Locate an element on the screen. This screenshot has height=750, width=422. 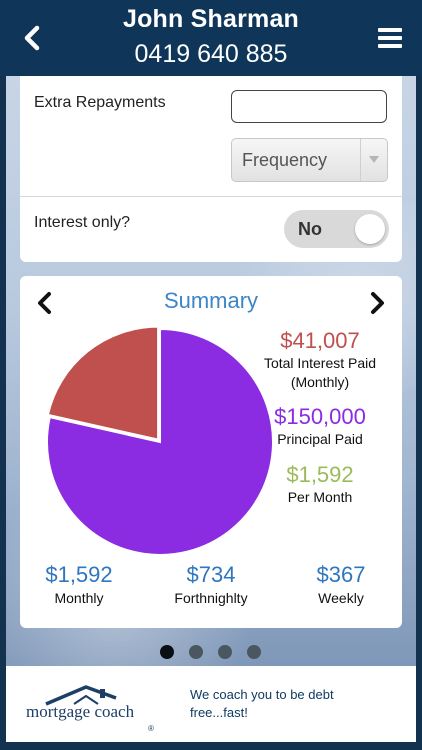
page-indicator is located at coordinates (210, 652).